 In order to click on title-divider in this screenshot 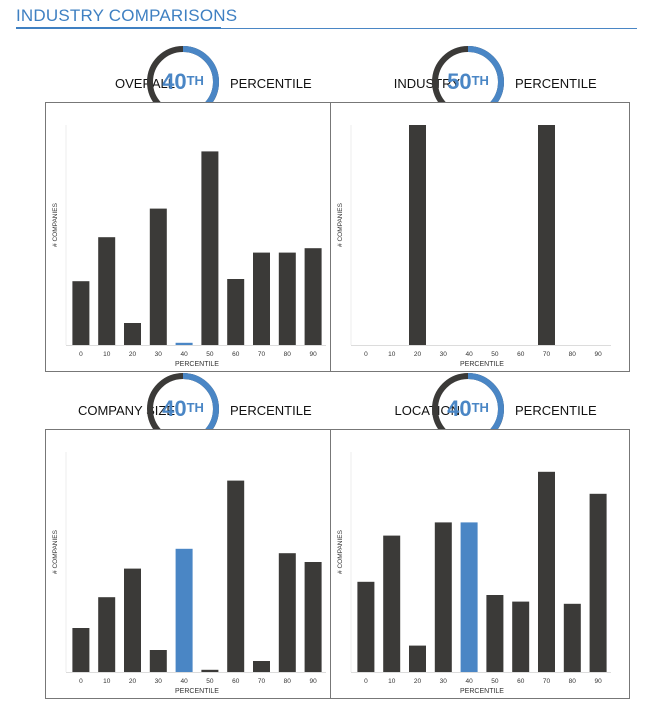, I will do `click(326, 28)`.